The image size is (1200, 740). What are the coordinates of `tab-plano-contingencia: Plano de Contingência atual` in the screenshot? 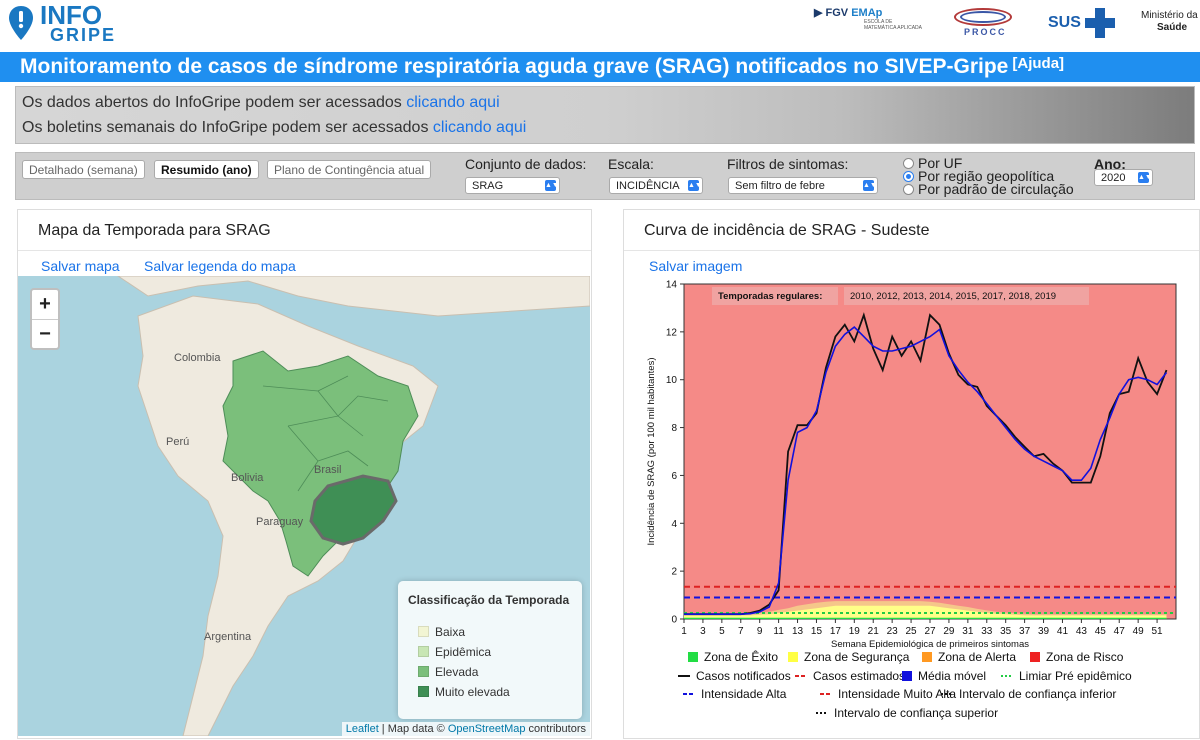 It's located at (349, 169).